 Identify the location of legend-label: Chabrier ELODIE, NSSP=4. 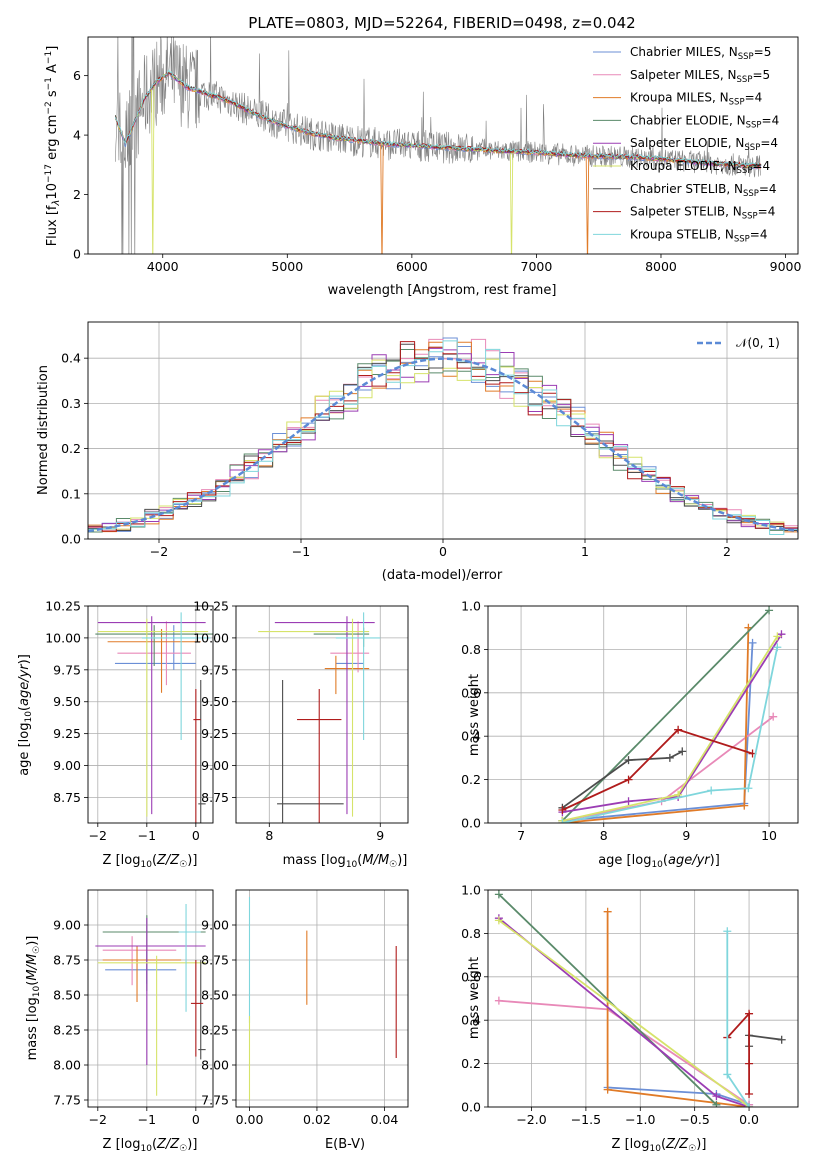
(704, 121).